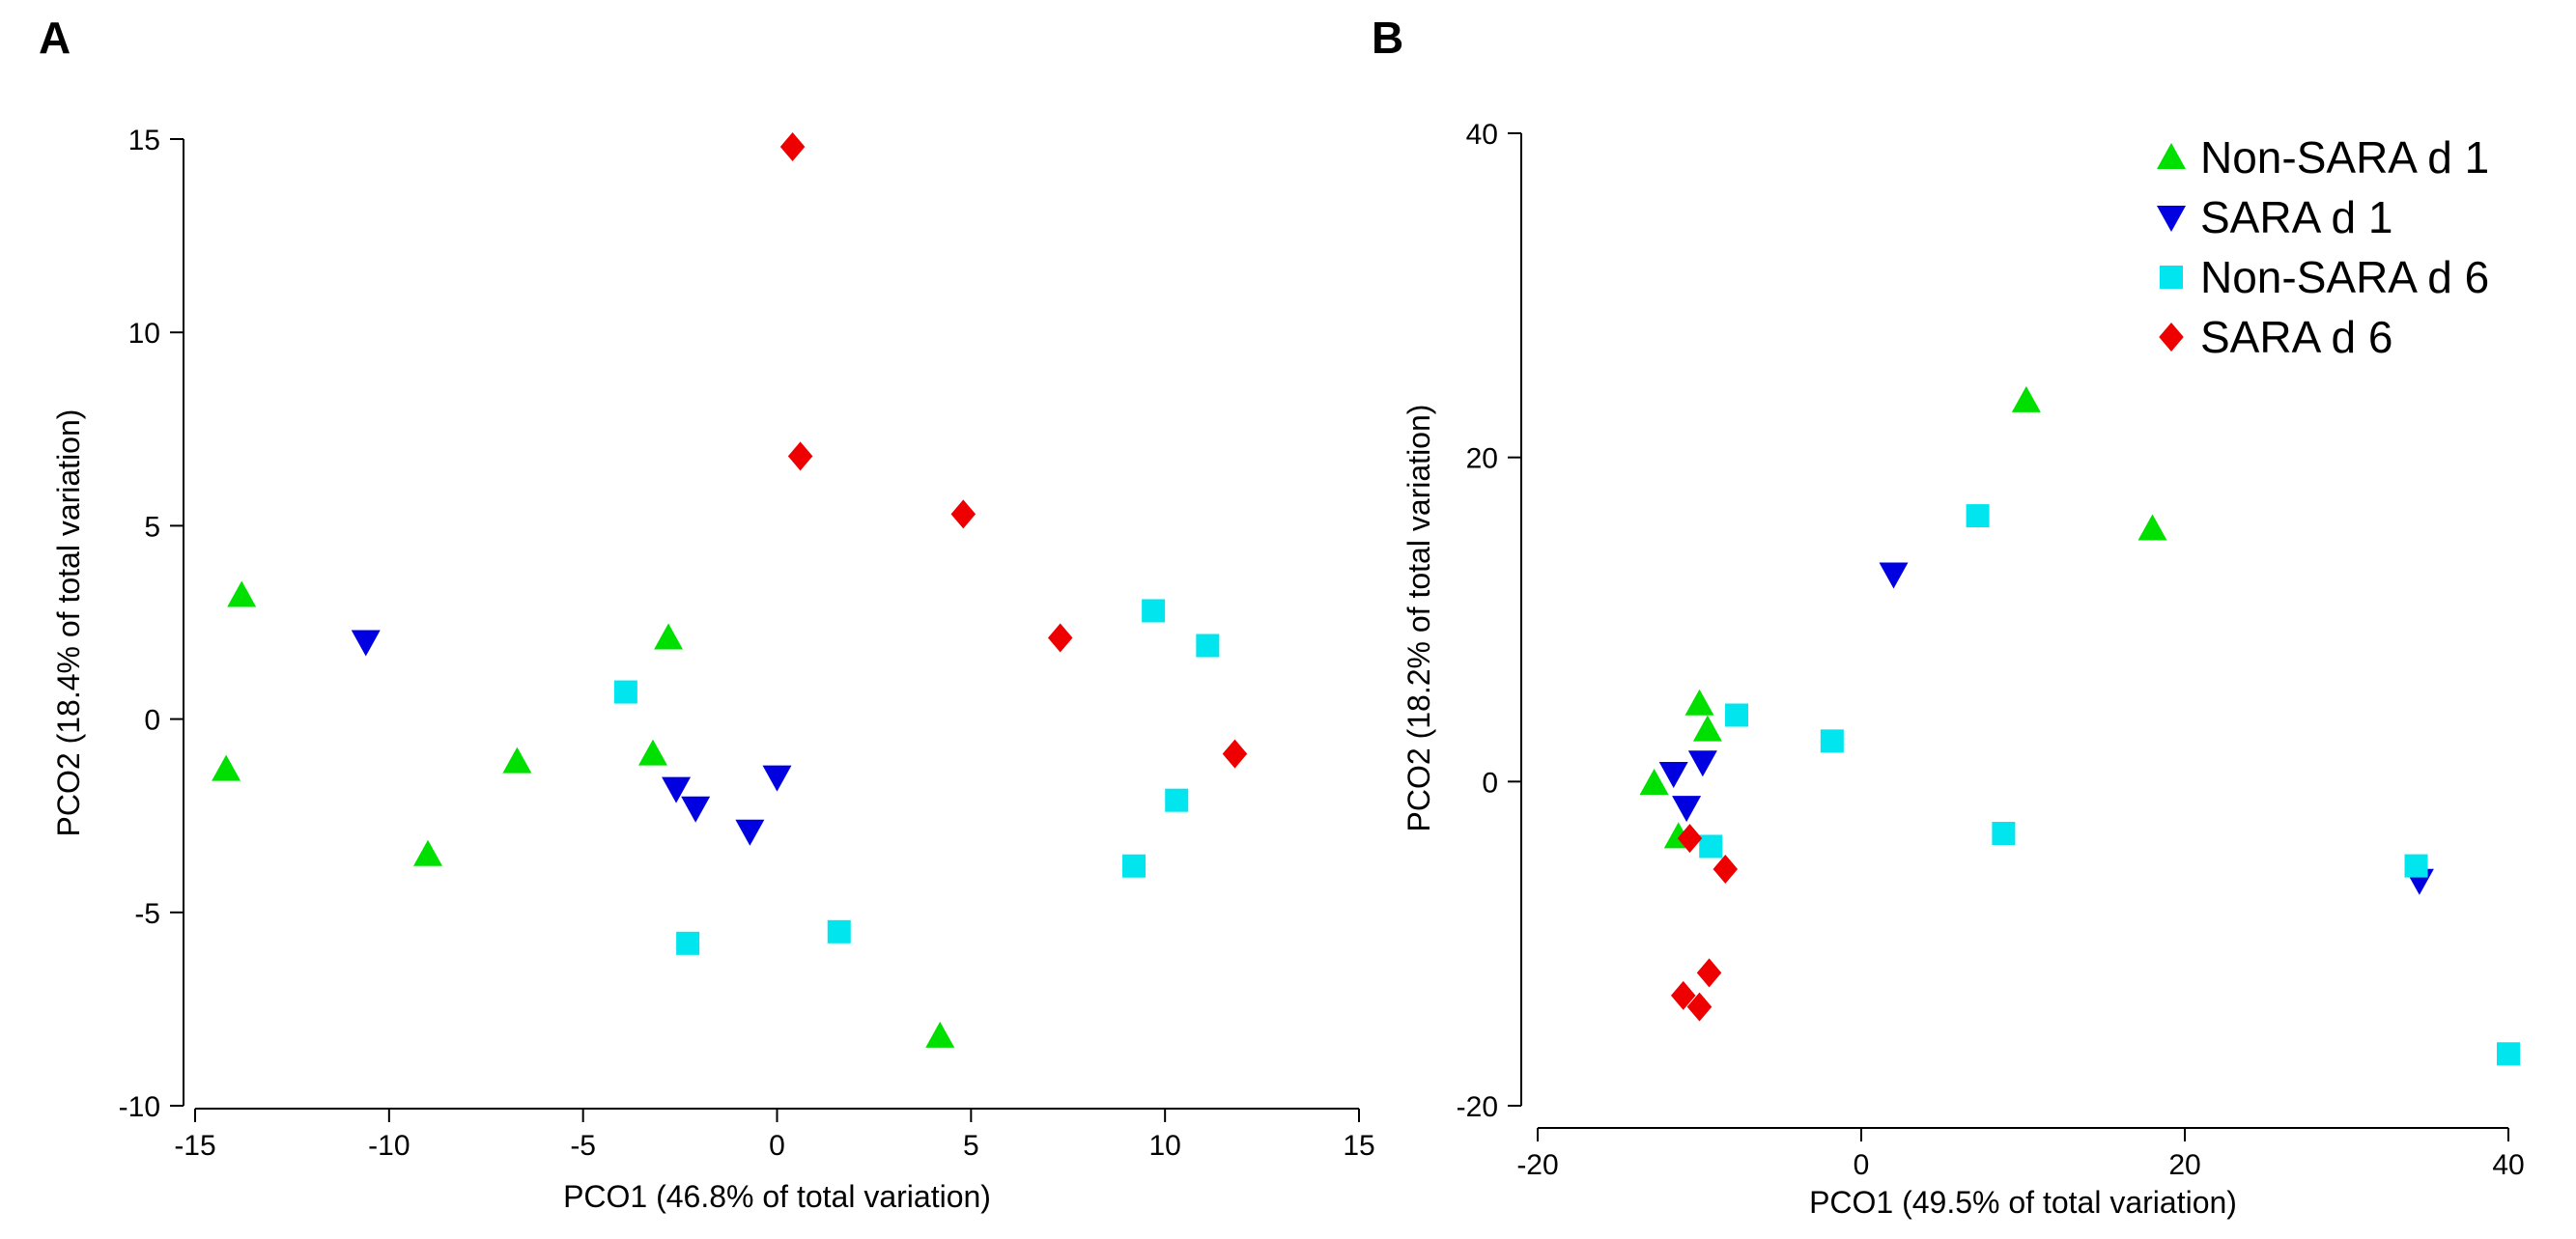  Describe the element at coordinates (1490, 783) in the screenshot. I see `y-tick-label-b: 0` at that location.